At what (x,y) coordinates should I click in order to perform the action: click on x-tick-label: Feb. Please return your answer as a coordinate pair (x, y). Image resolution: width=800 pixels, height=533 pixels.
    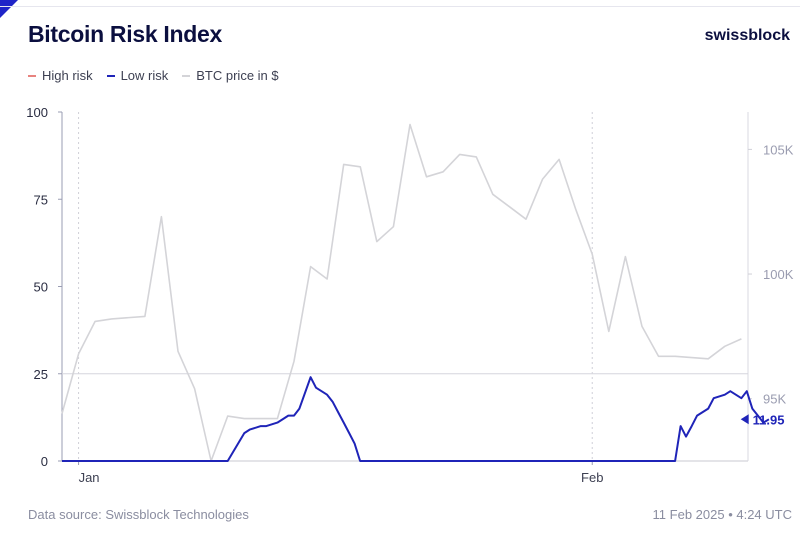
    Looking at the image, I should click on (592, 477).